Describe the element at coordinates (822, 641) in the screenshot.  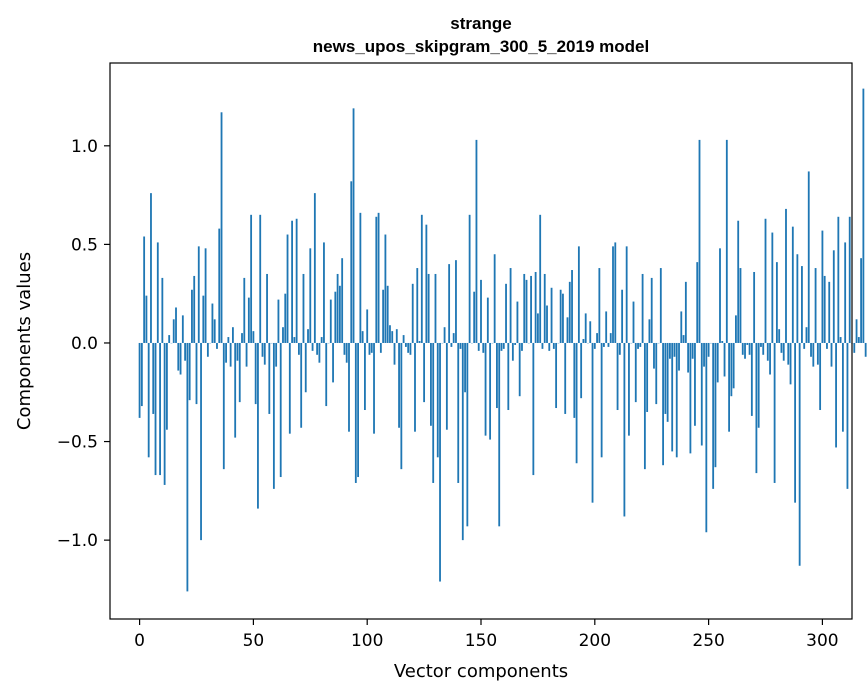
I see `x-tick-label: 300` at that location.